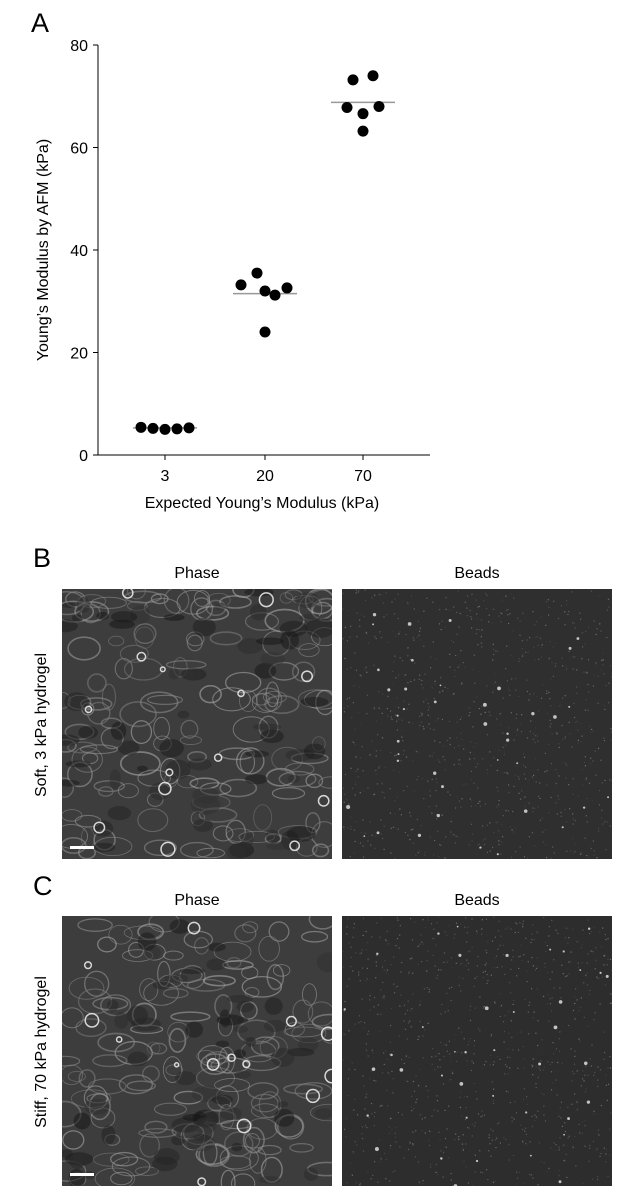  Describe the element at coordinates (42, 558) in the screenshot. I see `panel-label-b: B` at that location.